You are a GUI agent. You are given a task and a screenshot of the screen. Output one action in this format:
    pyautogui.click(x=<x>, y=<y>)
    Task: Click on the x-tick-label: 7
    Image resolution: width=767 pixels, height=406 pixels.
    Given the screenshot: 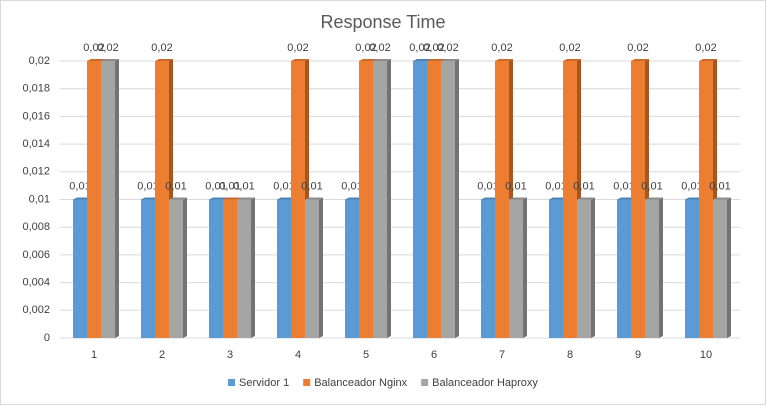 What is the action you would take?
    pyautogui.click(x=502, y=355)
    